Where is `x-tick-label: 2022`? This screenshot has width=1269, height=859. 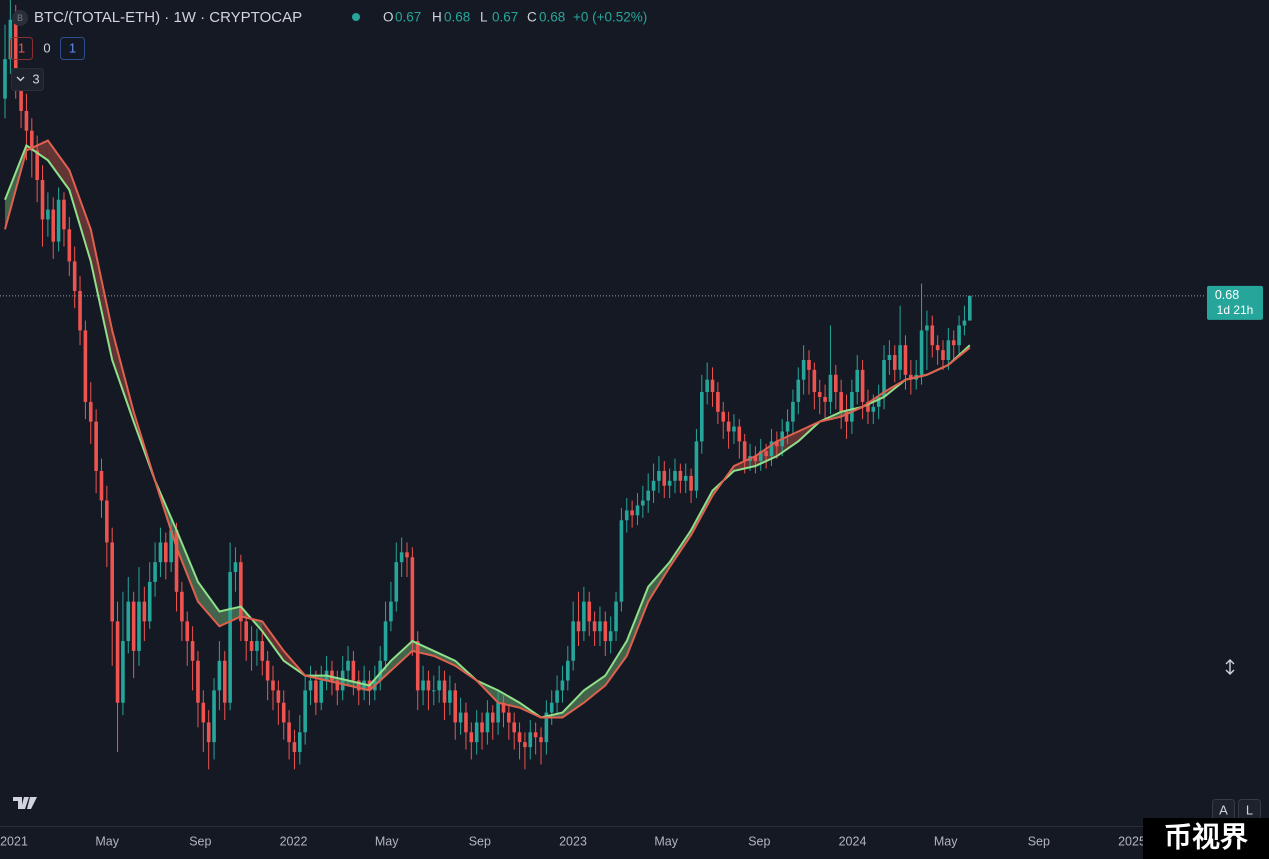
x-tick-label: 2022 is located at coordinates (294, 841).